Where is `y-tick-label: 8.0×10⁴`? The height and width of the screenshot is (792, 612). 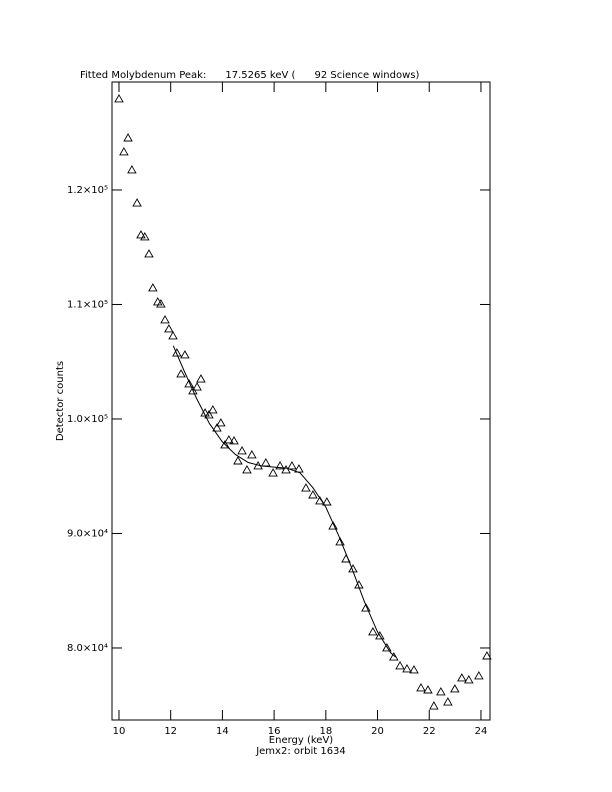
y-tick-label: 8.0×10⁴ is located at coordinates (87, 648).